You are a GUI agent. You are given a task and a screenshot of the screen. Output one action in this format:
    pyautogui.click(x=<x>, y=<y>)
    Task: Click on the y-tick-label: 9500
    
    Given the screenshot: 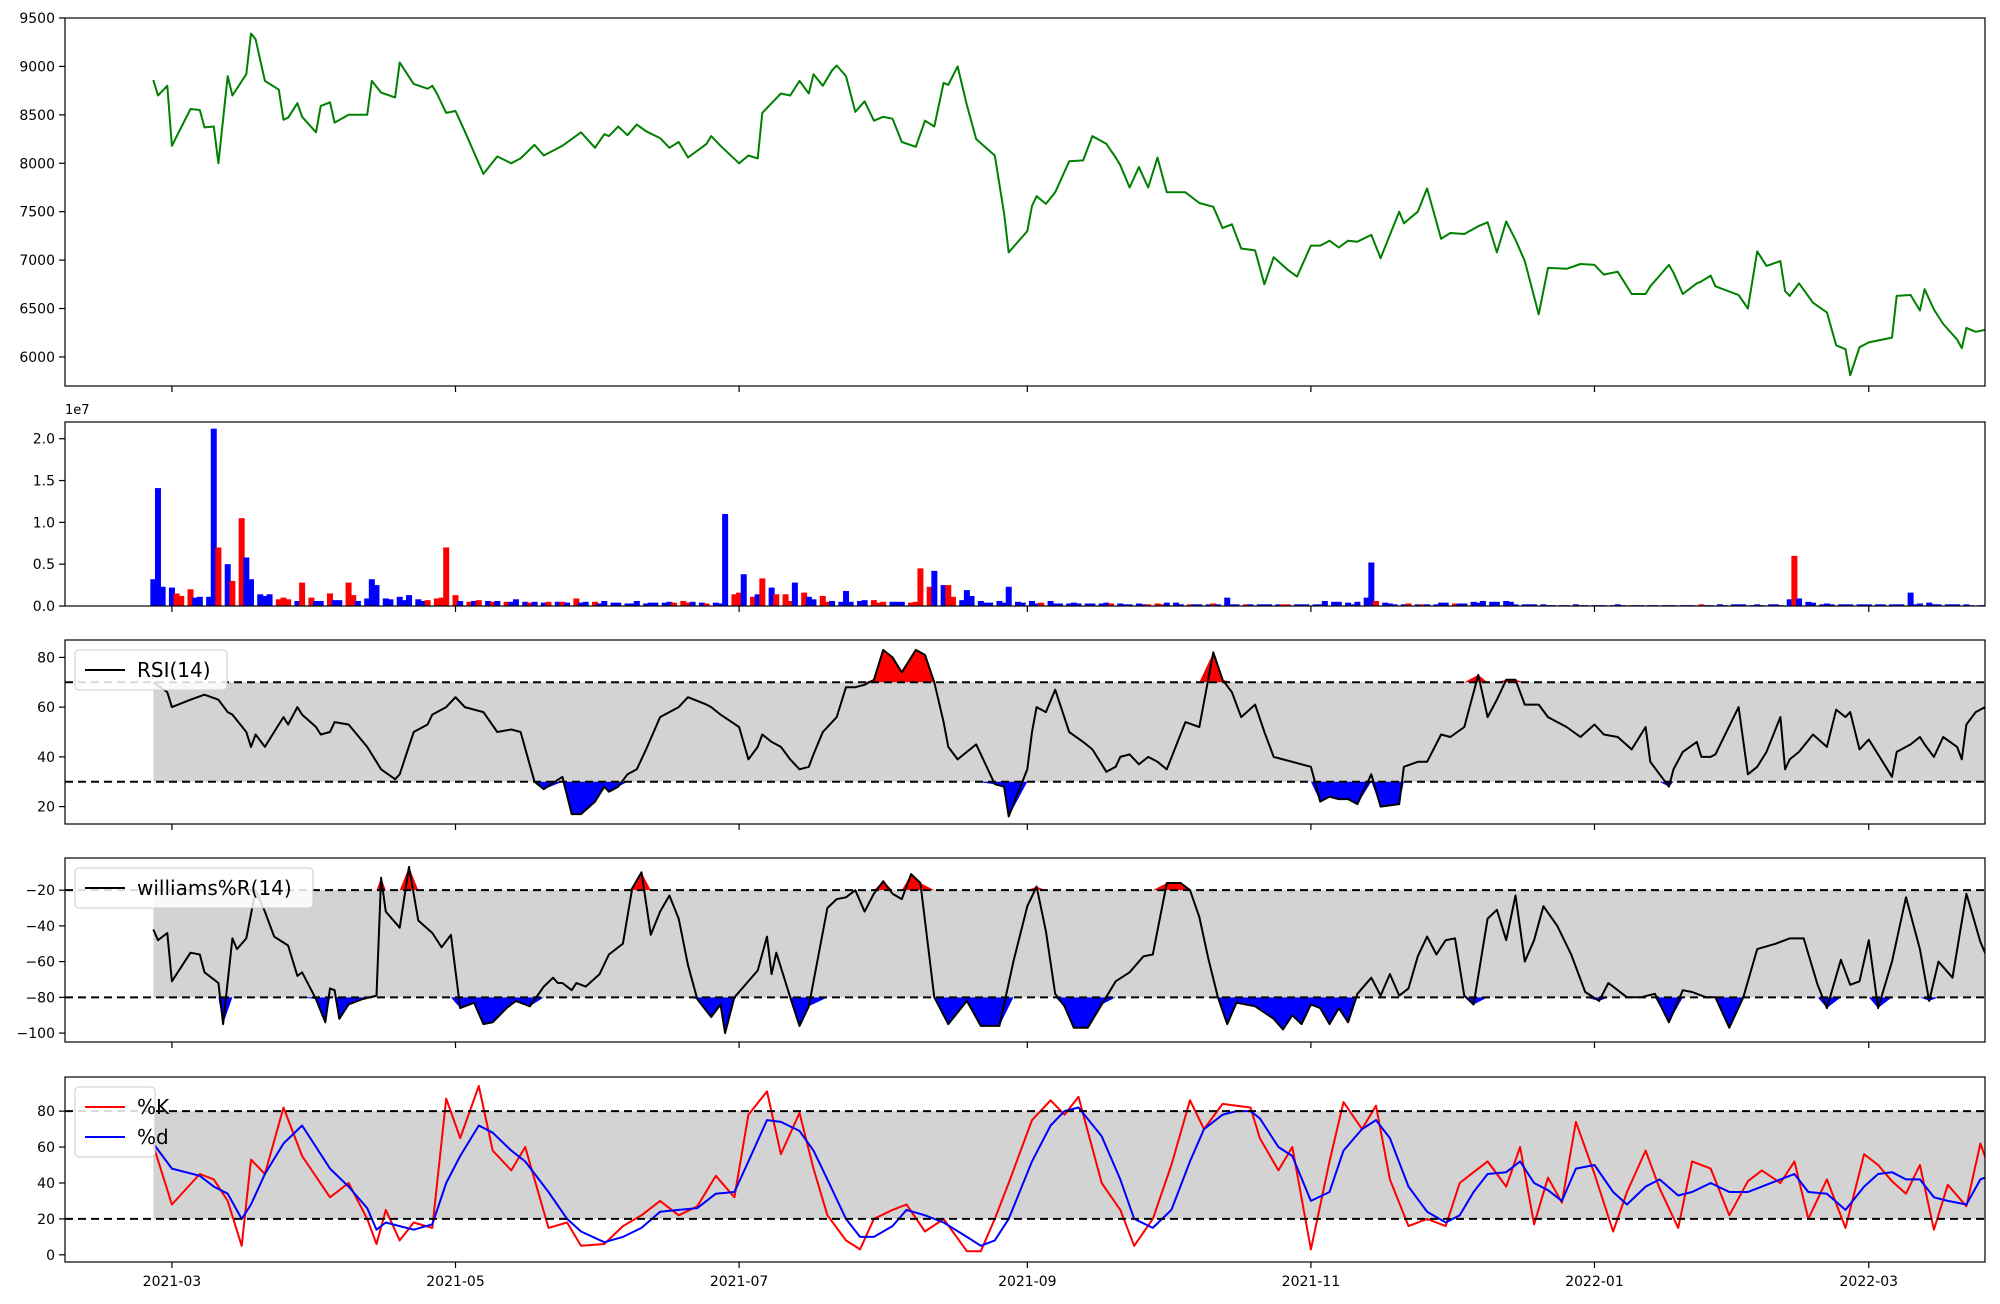 What is the action you would take?
    pyautogui.click(x=37, y=19)
    